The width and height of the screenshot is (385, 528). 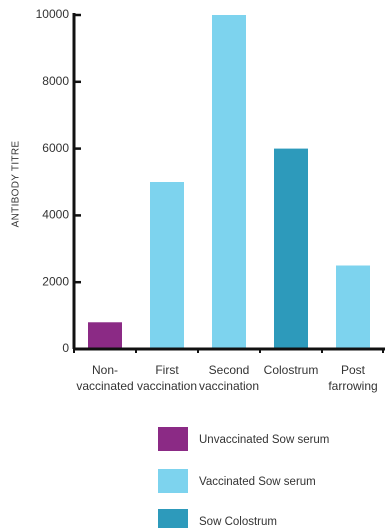 I want to click on x-category-label: First vaccination, so click(x=167, y=378).